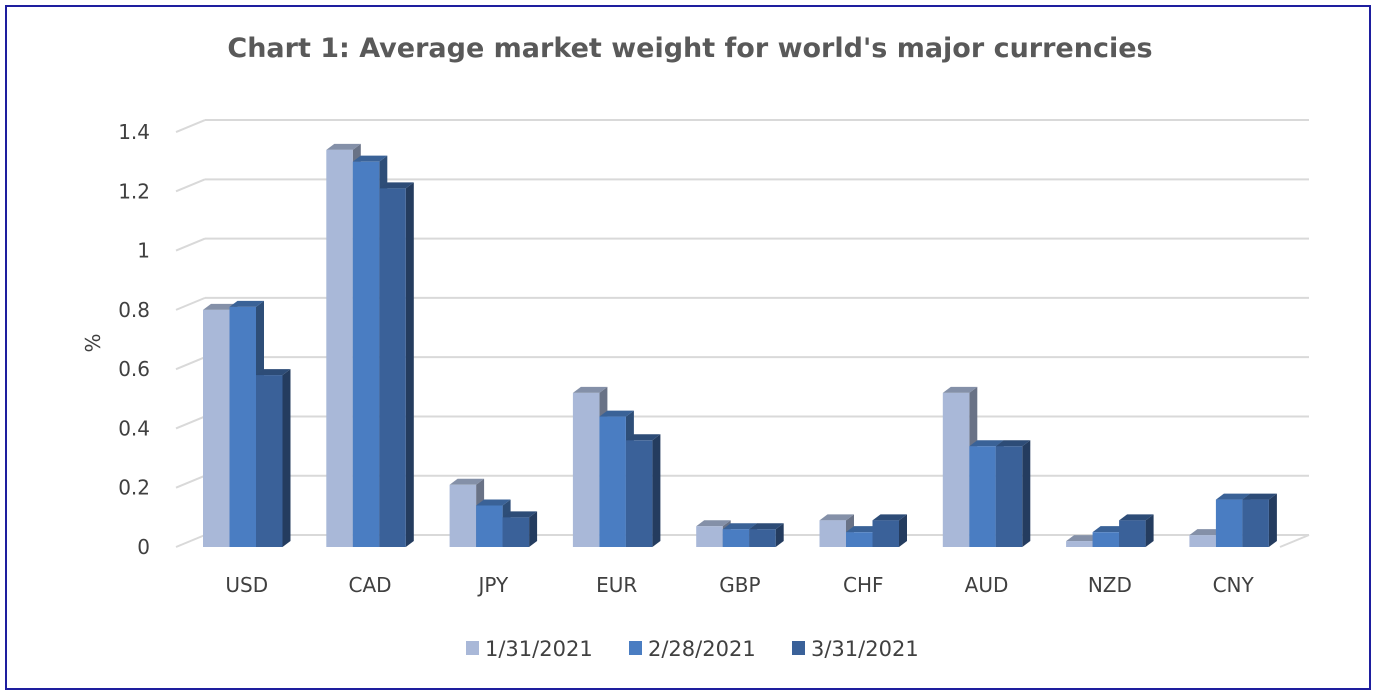 The image size is (1380, 700). I want to click on y-tick-label: 1.4, so click(134, 132).